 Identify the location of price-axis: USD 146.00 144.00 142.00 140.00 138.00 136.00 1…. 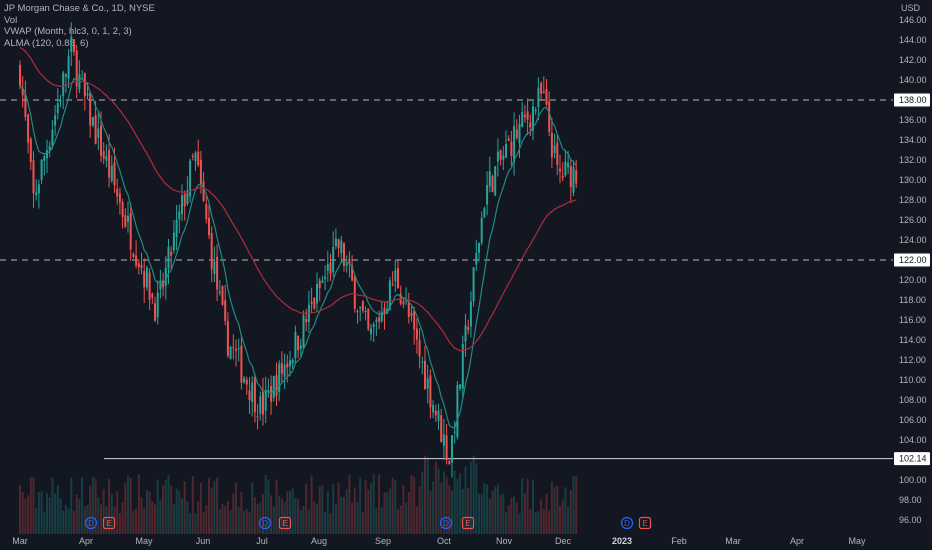
(912, 275).